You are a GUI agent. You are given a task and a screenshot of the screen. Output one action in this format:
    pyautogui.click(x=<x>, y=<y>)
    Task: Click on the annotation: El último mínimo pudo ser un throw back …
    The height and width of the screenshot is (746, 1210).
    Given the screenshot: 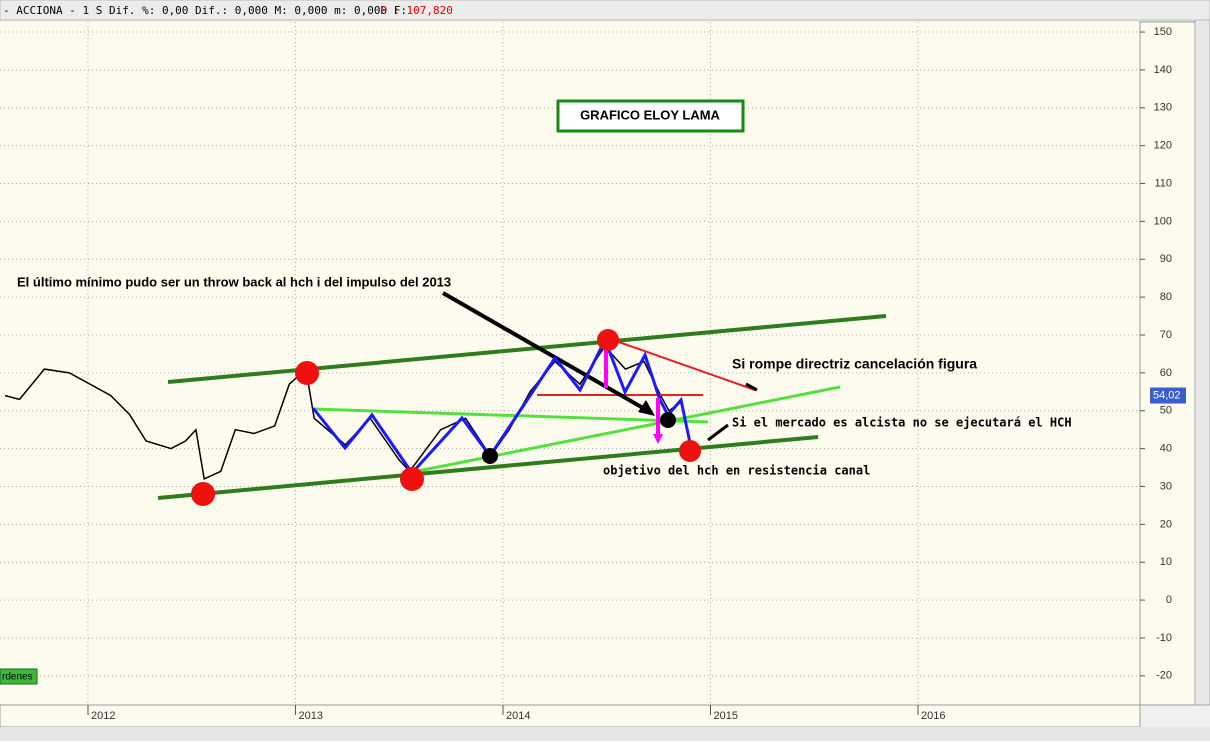 What is the action you would take?
    pyautogui.click(x=234, y=281)
    